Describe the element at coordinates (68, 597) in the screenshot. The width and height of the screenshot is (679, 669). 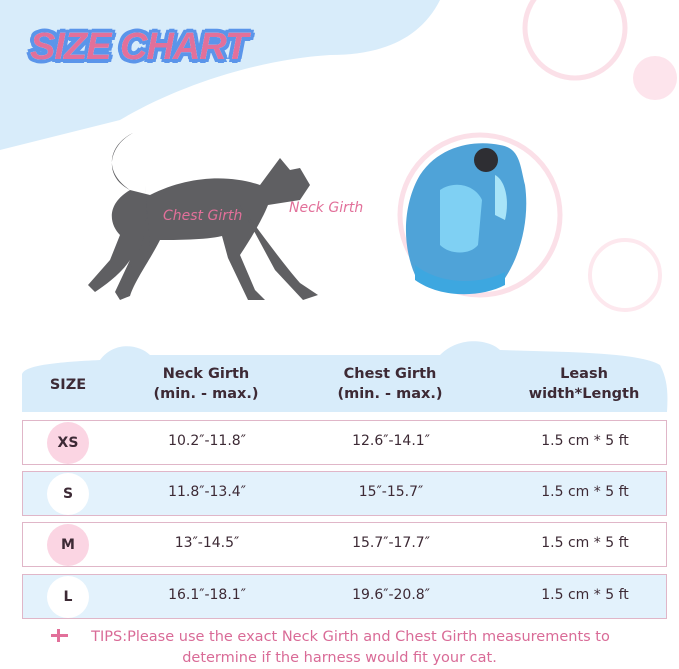
I see `size-badge: L` at that location.